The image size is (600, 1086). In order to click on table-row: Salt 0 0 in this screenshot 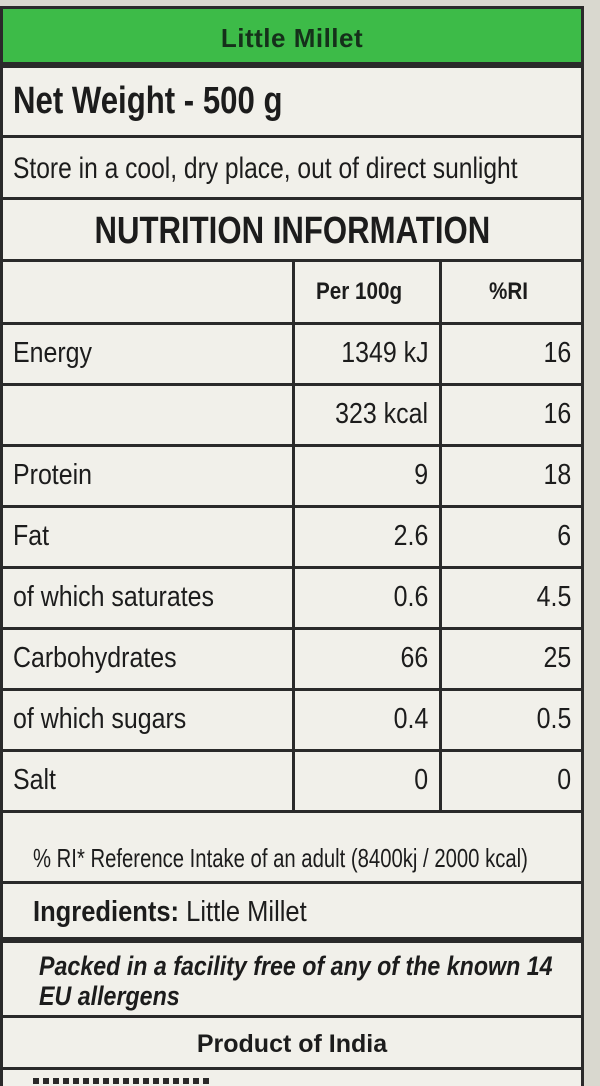, I will do `click(292, 781)`.